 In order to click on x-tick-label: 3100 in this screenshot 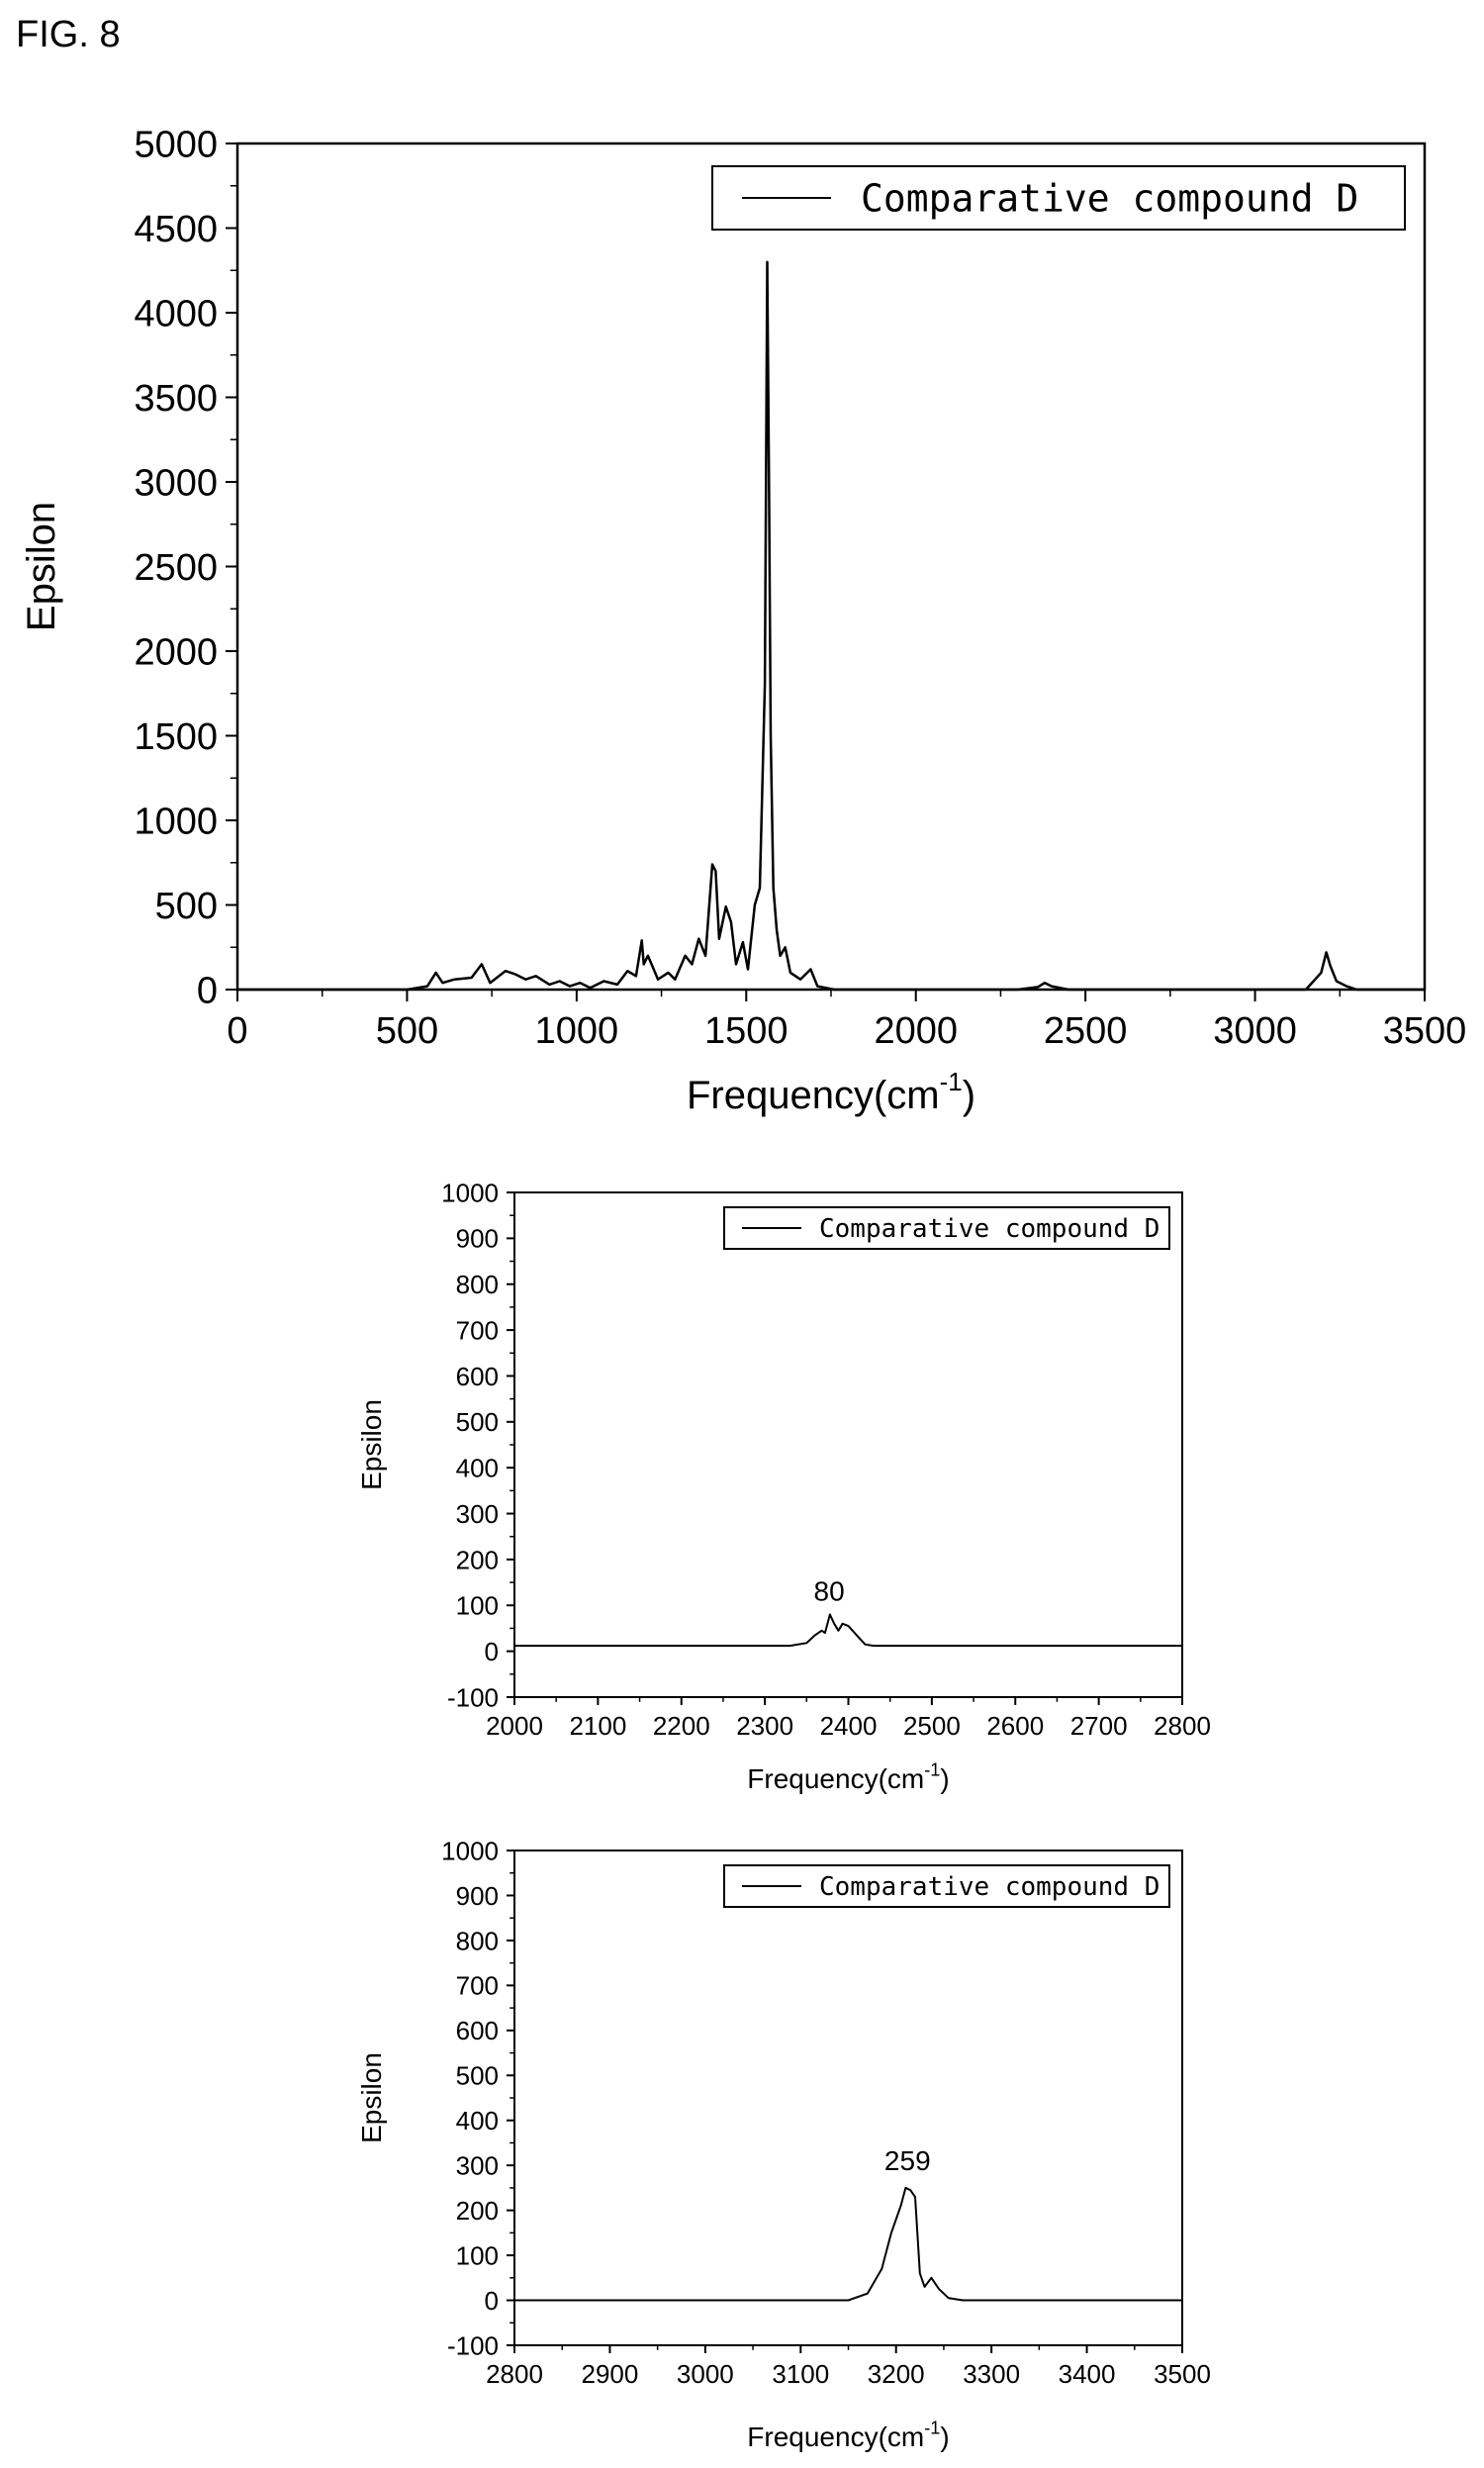, I will do `click(800, 2374)`.